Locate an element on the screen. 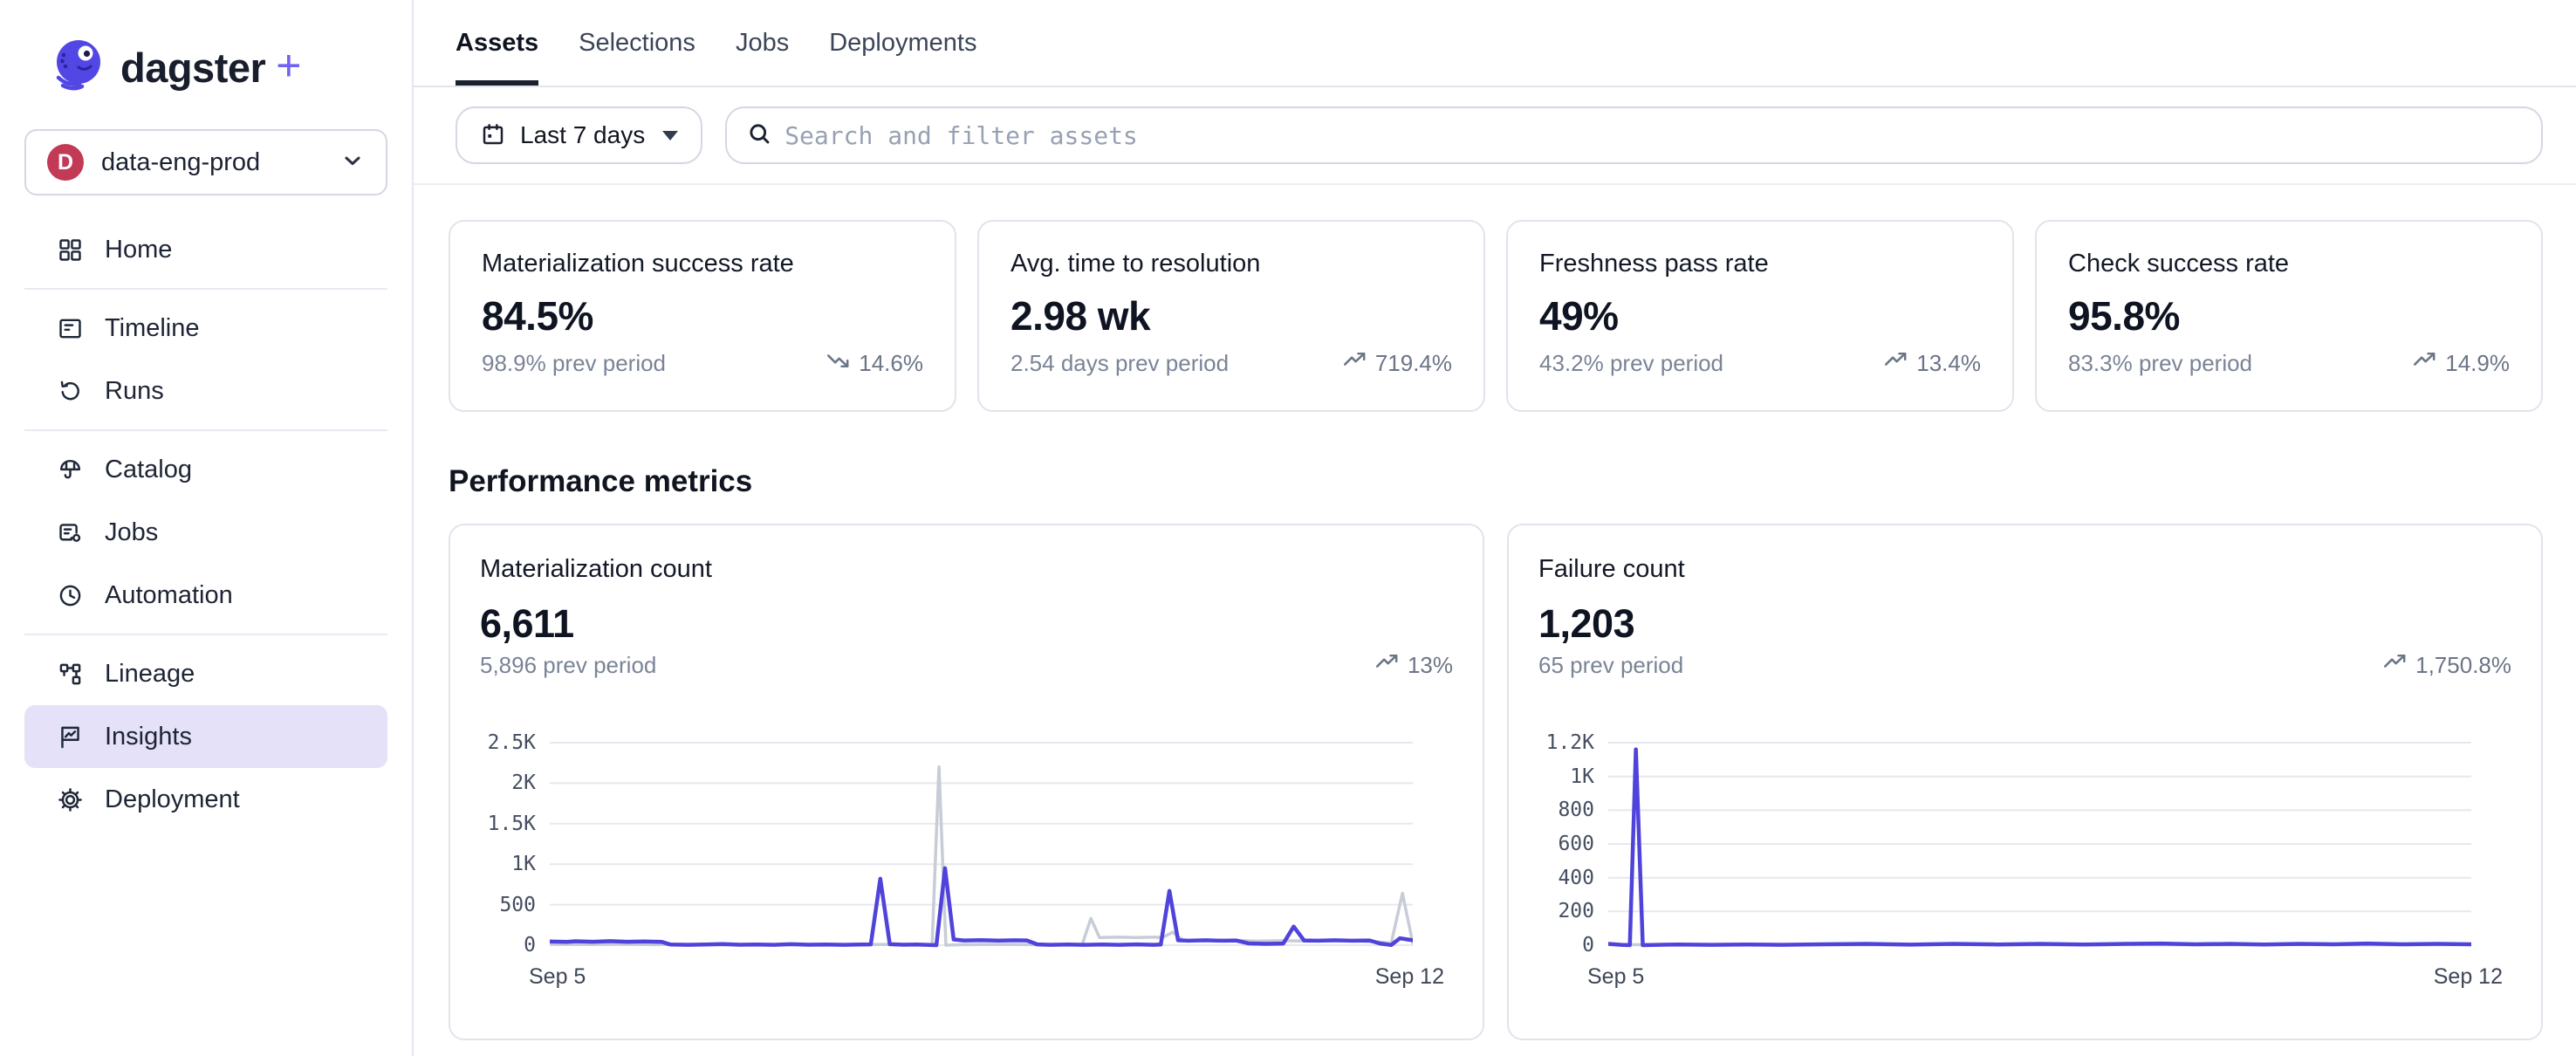 The image size is (2576, 1056). y-tick-label: 400 is located at coordinates (1576, 878).